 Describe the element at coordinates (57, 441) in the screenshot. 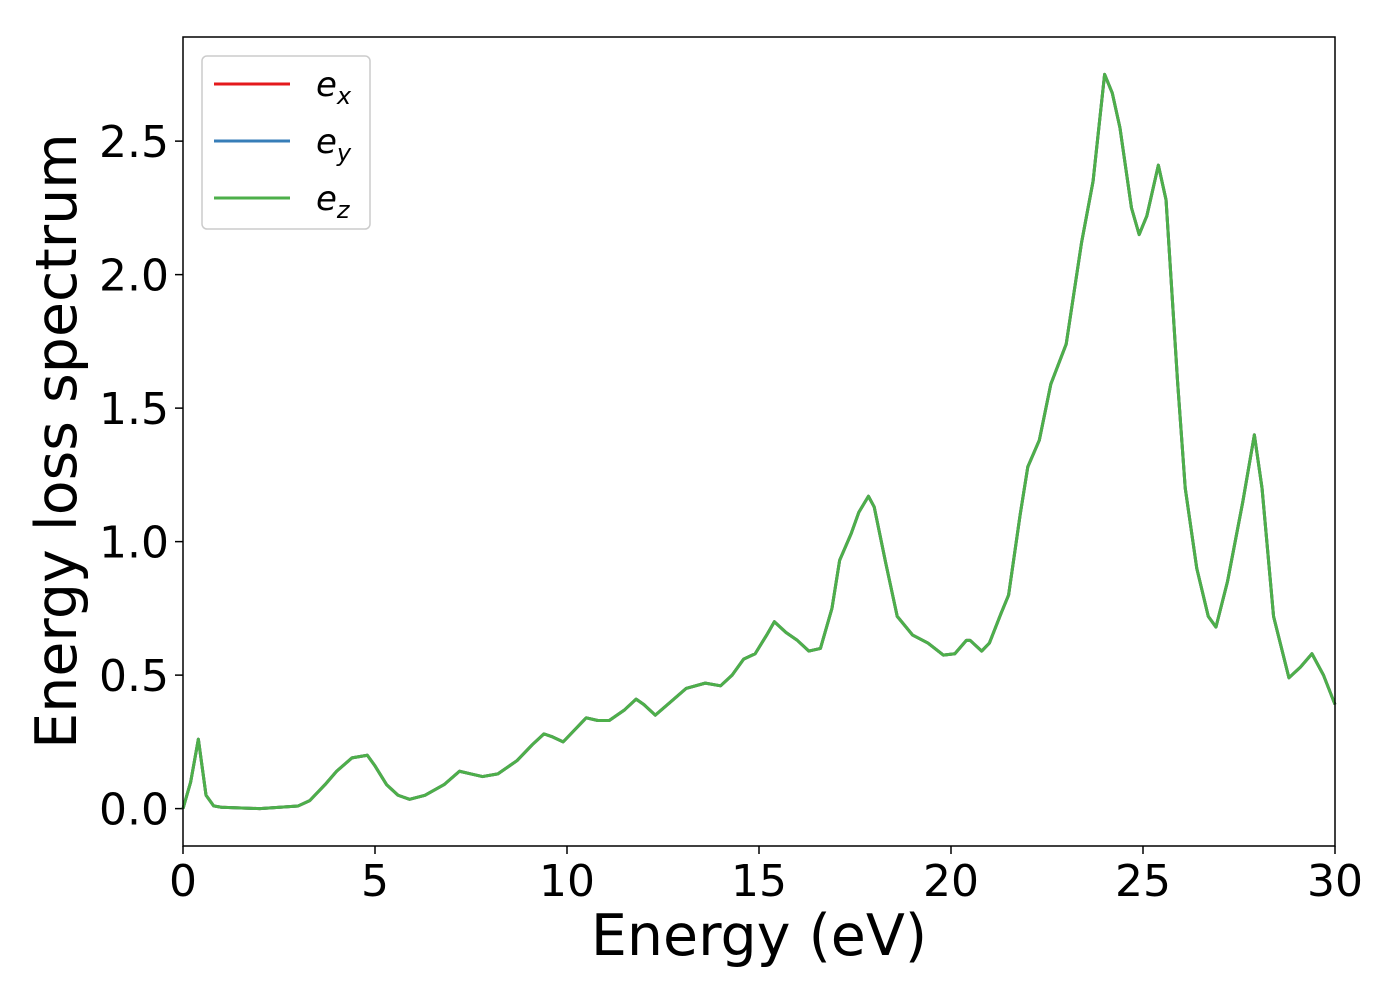

I see `y-axis-label: Energy loss spectrum` at that location.